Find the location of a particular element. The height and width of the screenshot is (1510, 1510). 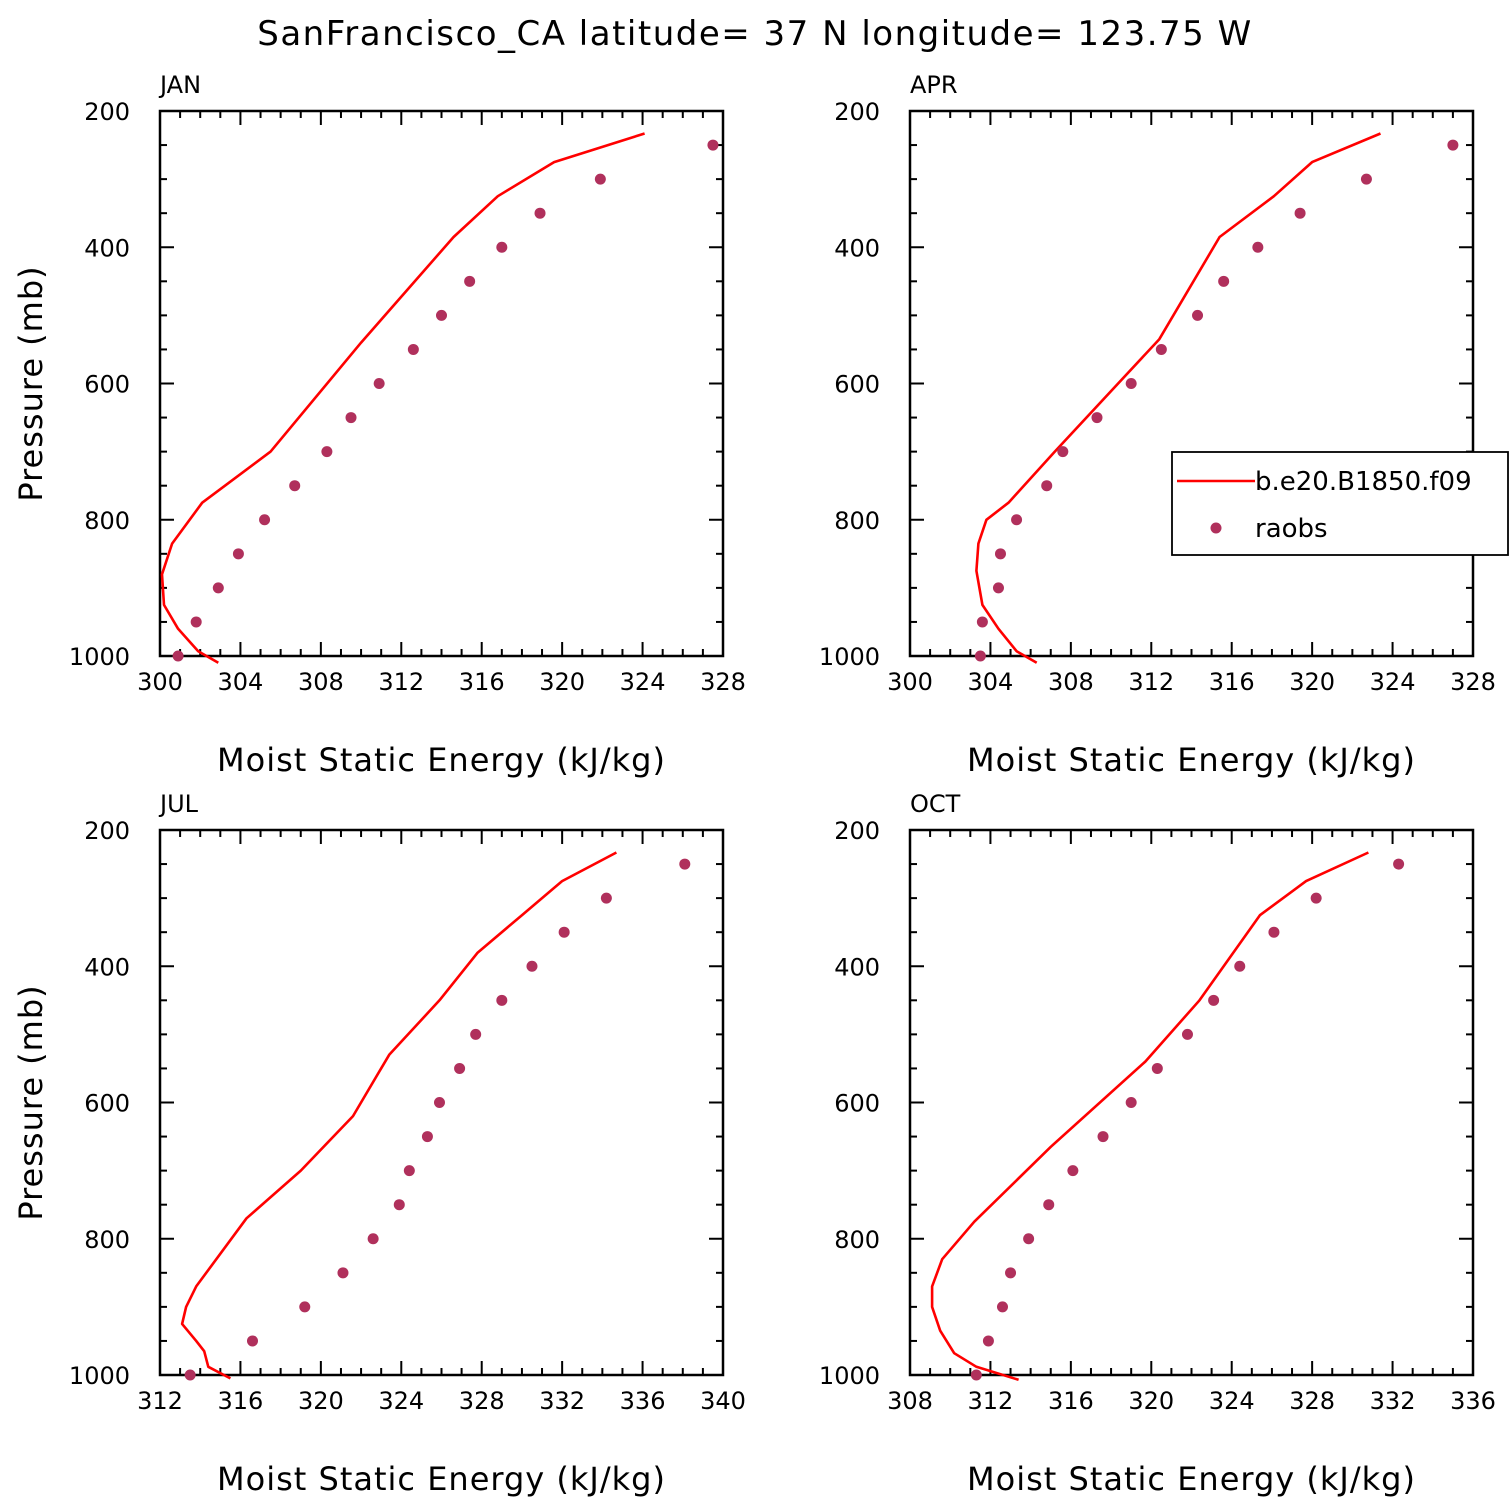

legend-box is located at coordinates (1340, 503).